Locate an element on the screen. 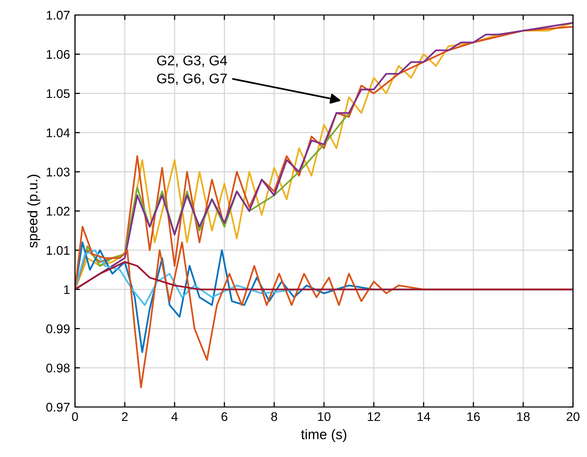 This screenshot has width=587, height=457. y-tick-label: 1.02 is located at coordinates (58, 211).